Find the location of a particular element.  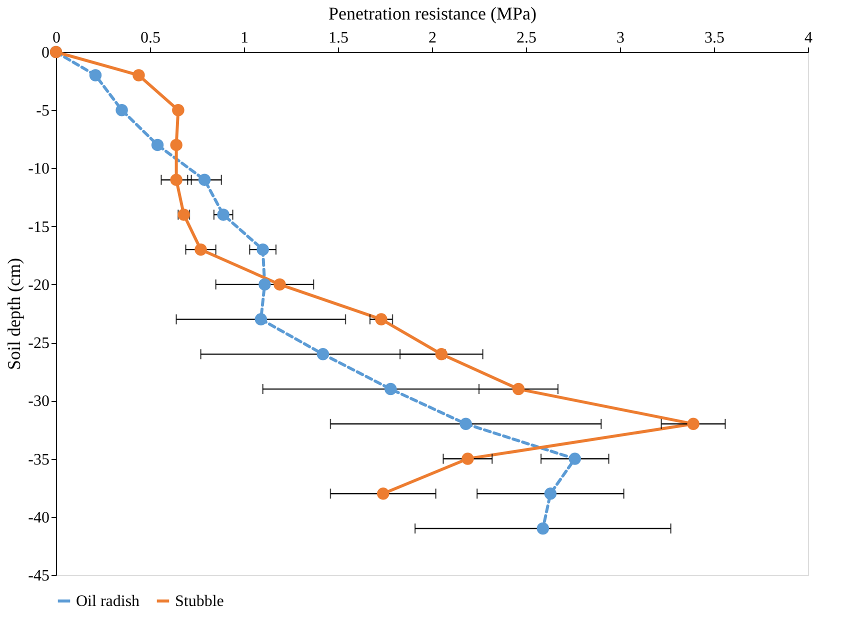

y-tick-label: -45 is located at coordinates (39, 576).